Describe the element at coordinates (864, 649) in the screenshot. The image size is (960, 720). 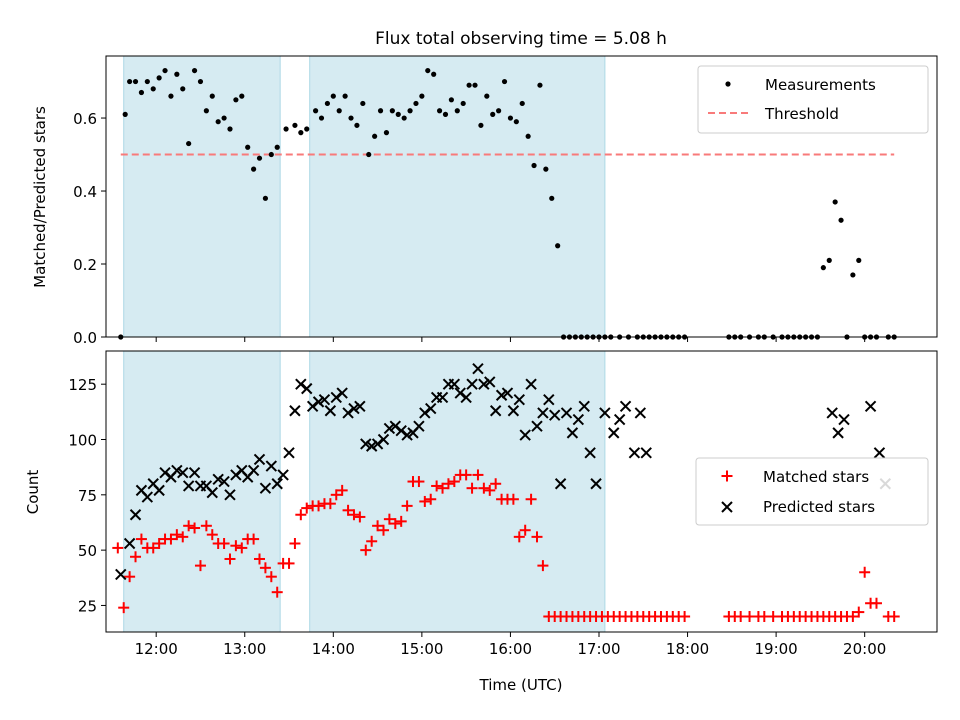
I see `x-tick-label: 20:00` at that location.